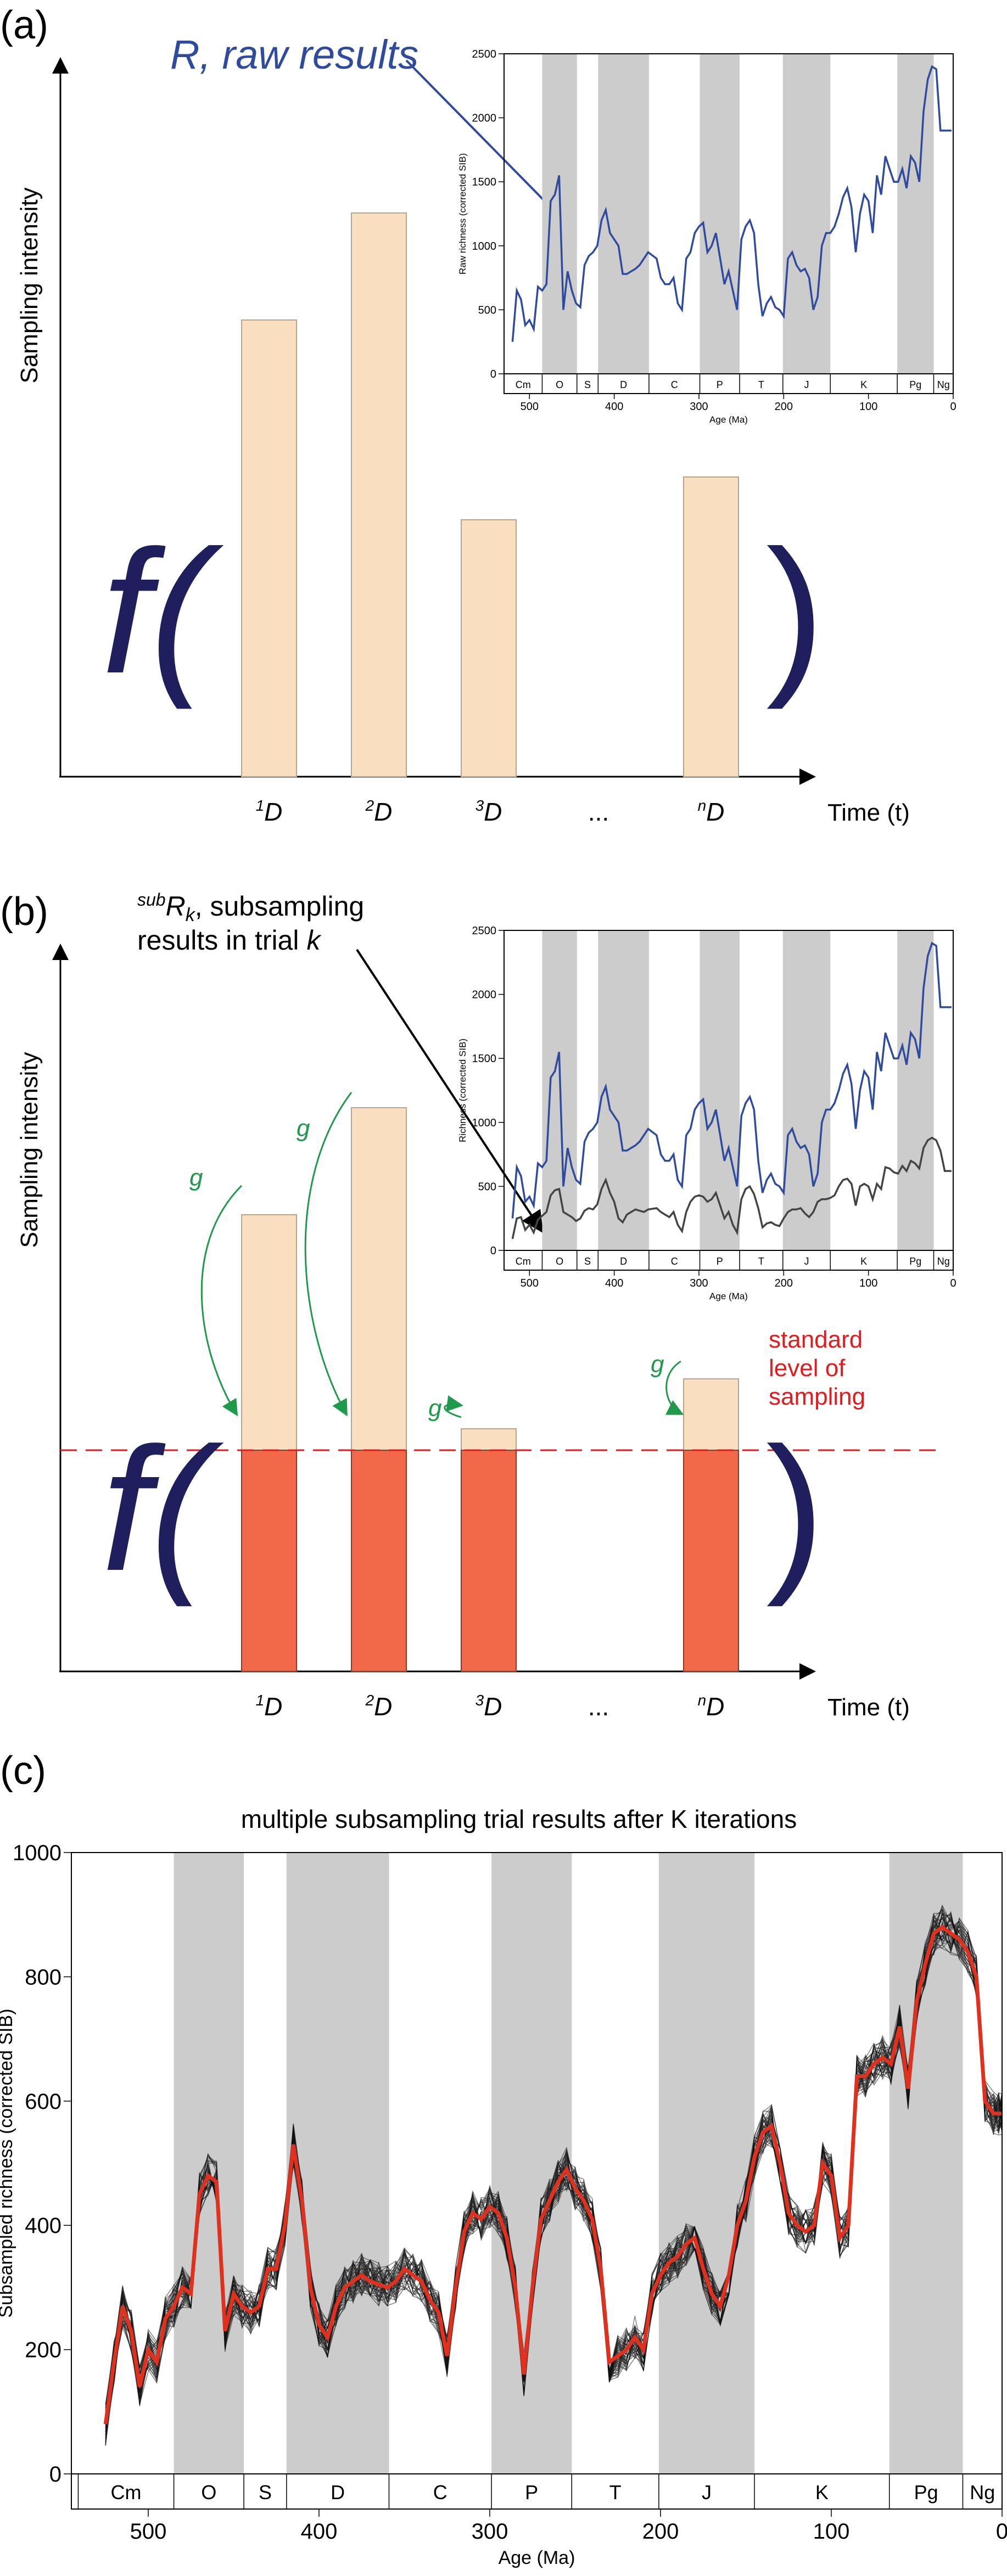 This screenshot has height=2576, width=1007. What do you see at coordinates (485, 119) in the screenshot?
I see `inset-a-ytick-label-2000: 2000` at bounding box center [485, 119].